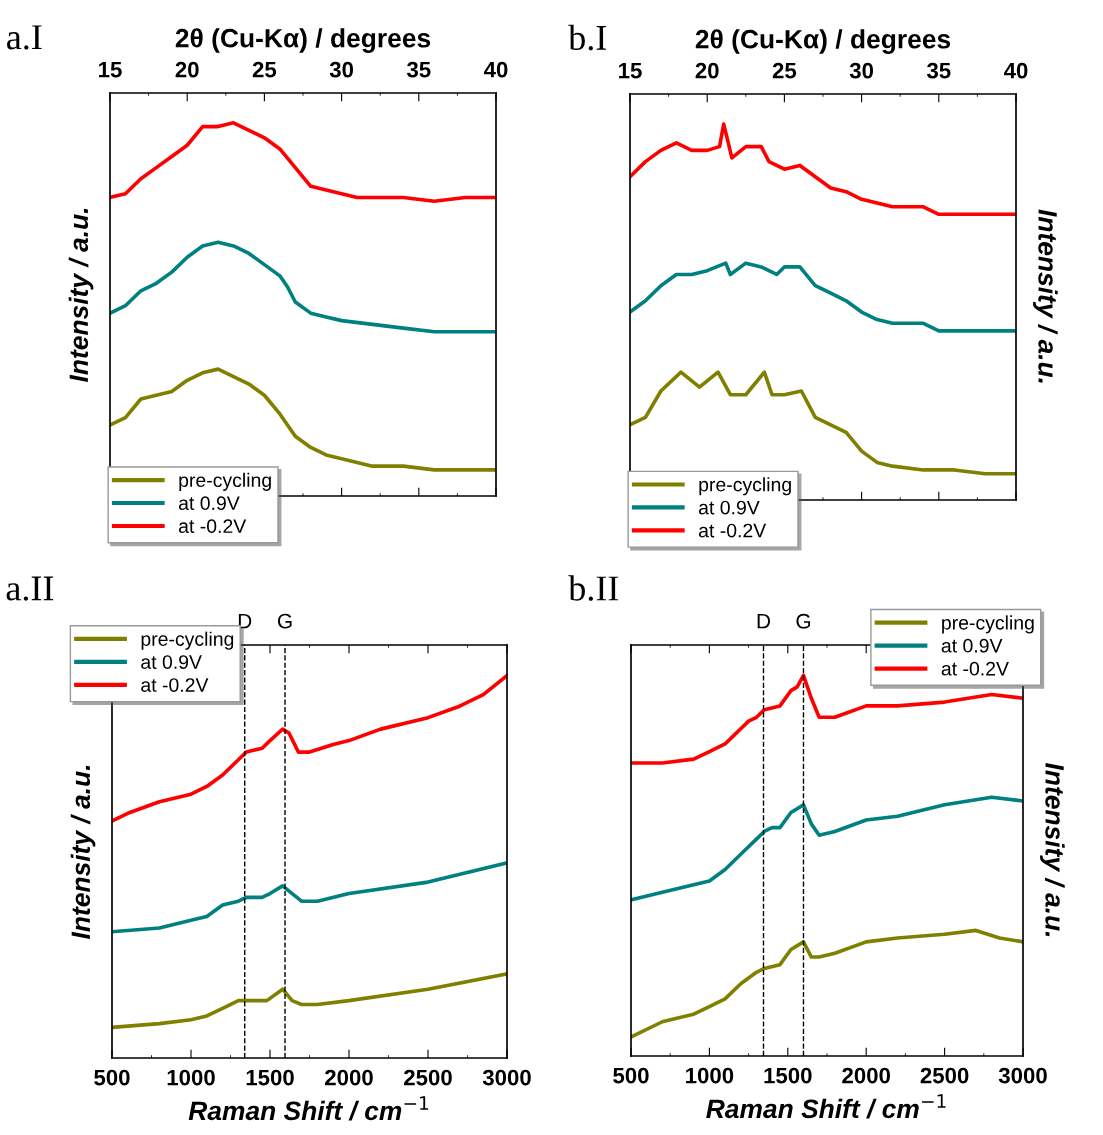 This screenshot has width=1103, height=1135. What do you see at coordinates (587, 37) in the screenshot?
I see `chart-title: b.I` at bounding box center [587, 37].